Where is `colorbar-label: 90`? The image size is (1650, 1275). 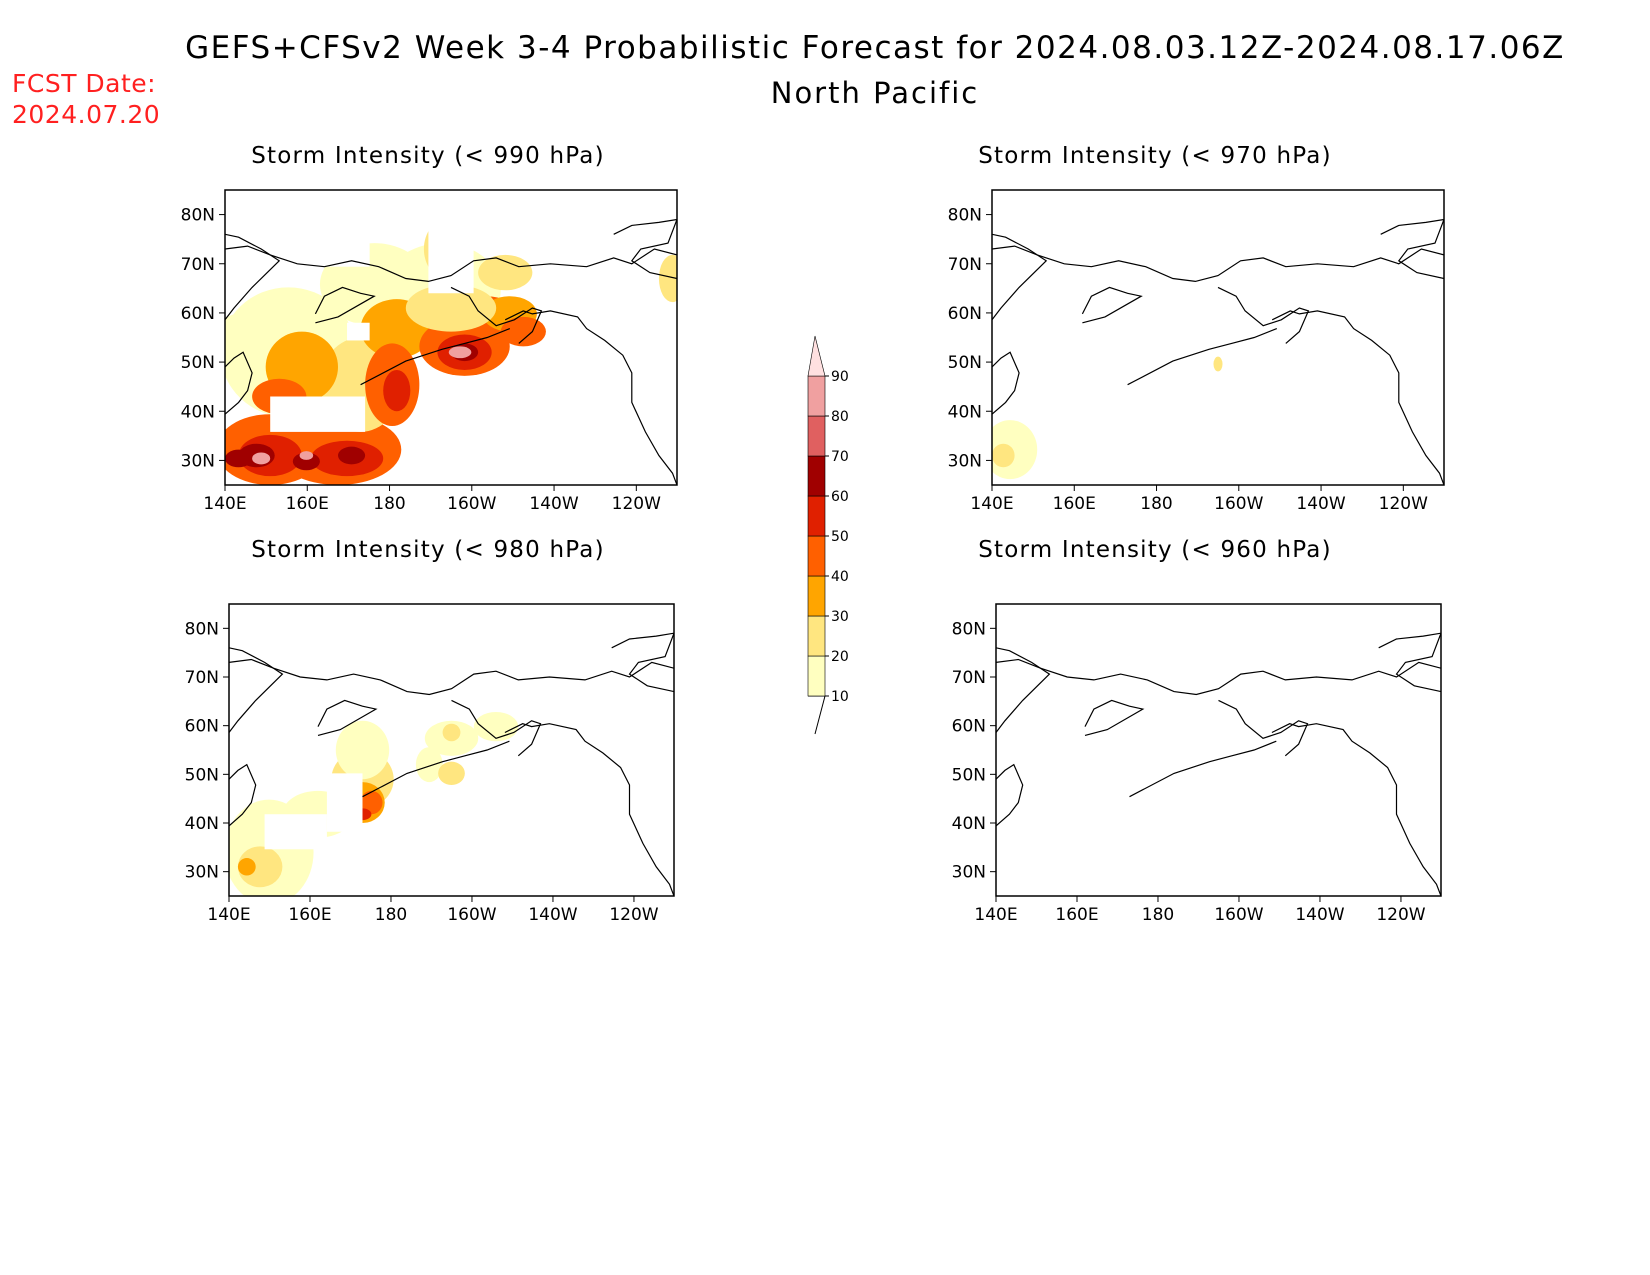 colorbar-label: 90 is located at coordinates (840, 377).